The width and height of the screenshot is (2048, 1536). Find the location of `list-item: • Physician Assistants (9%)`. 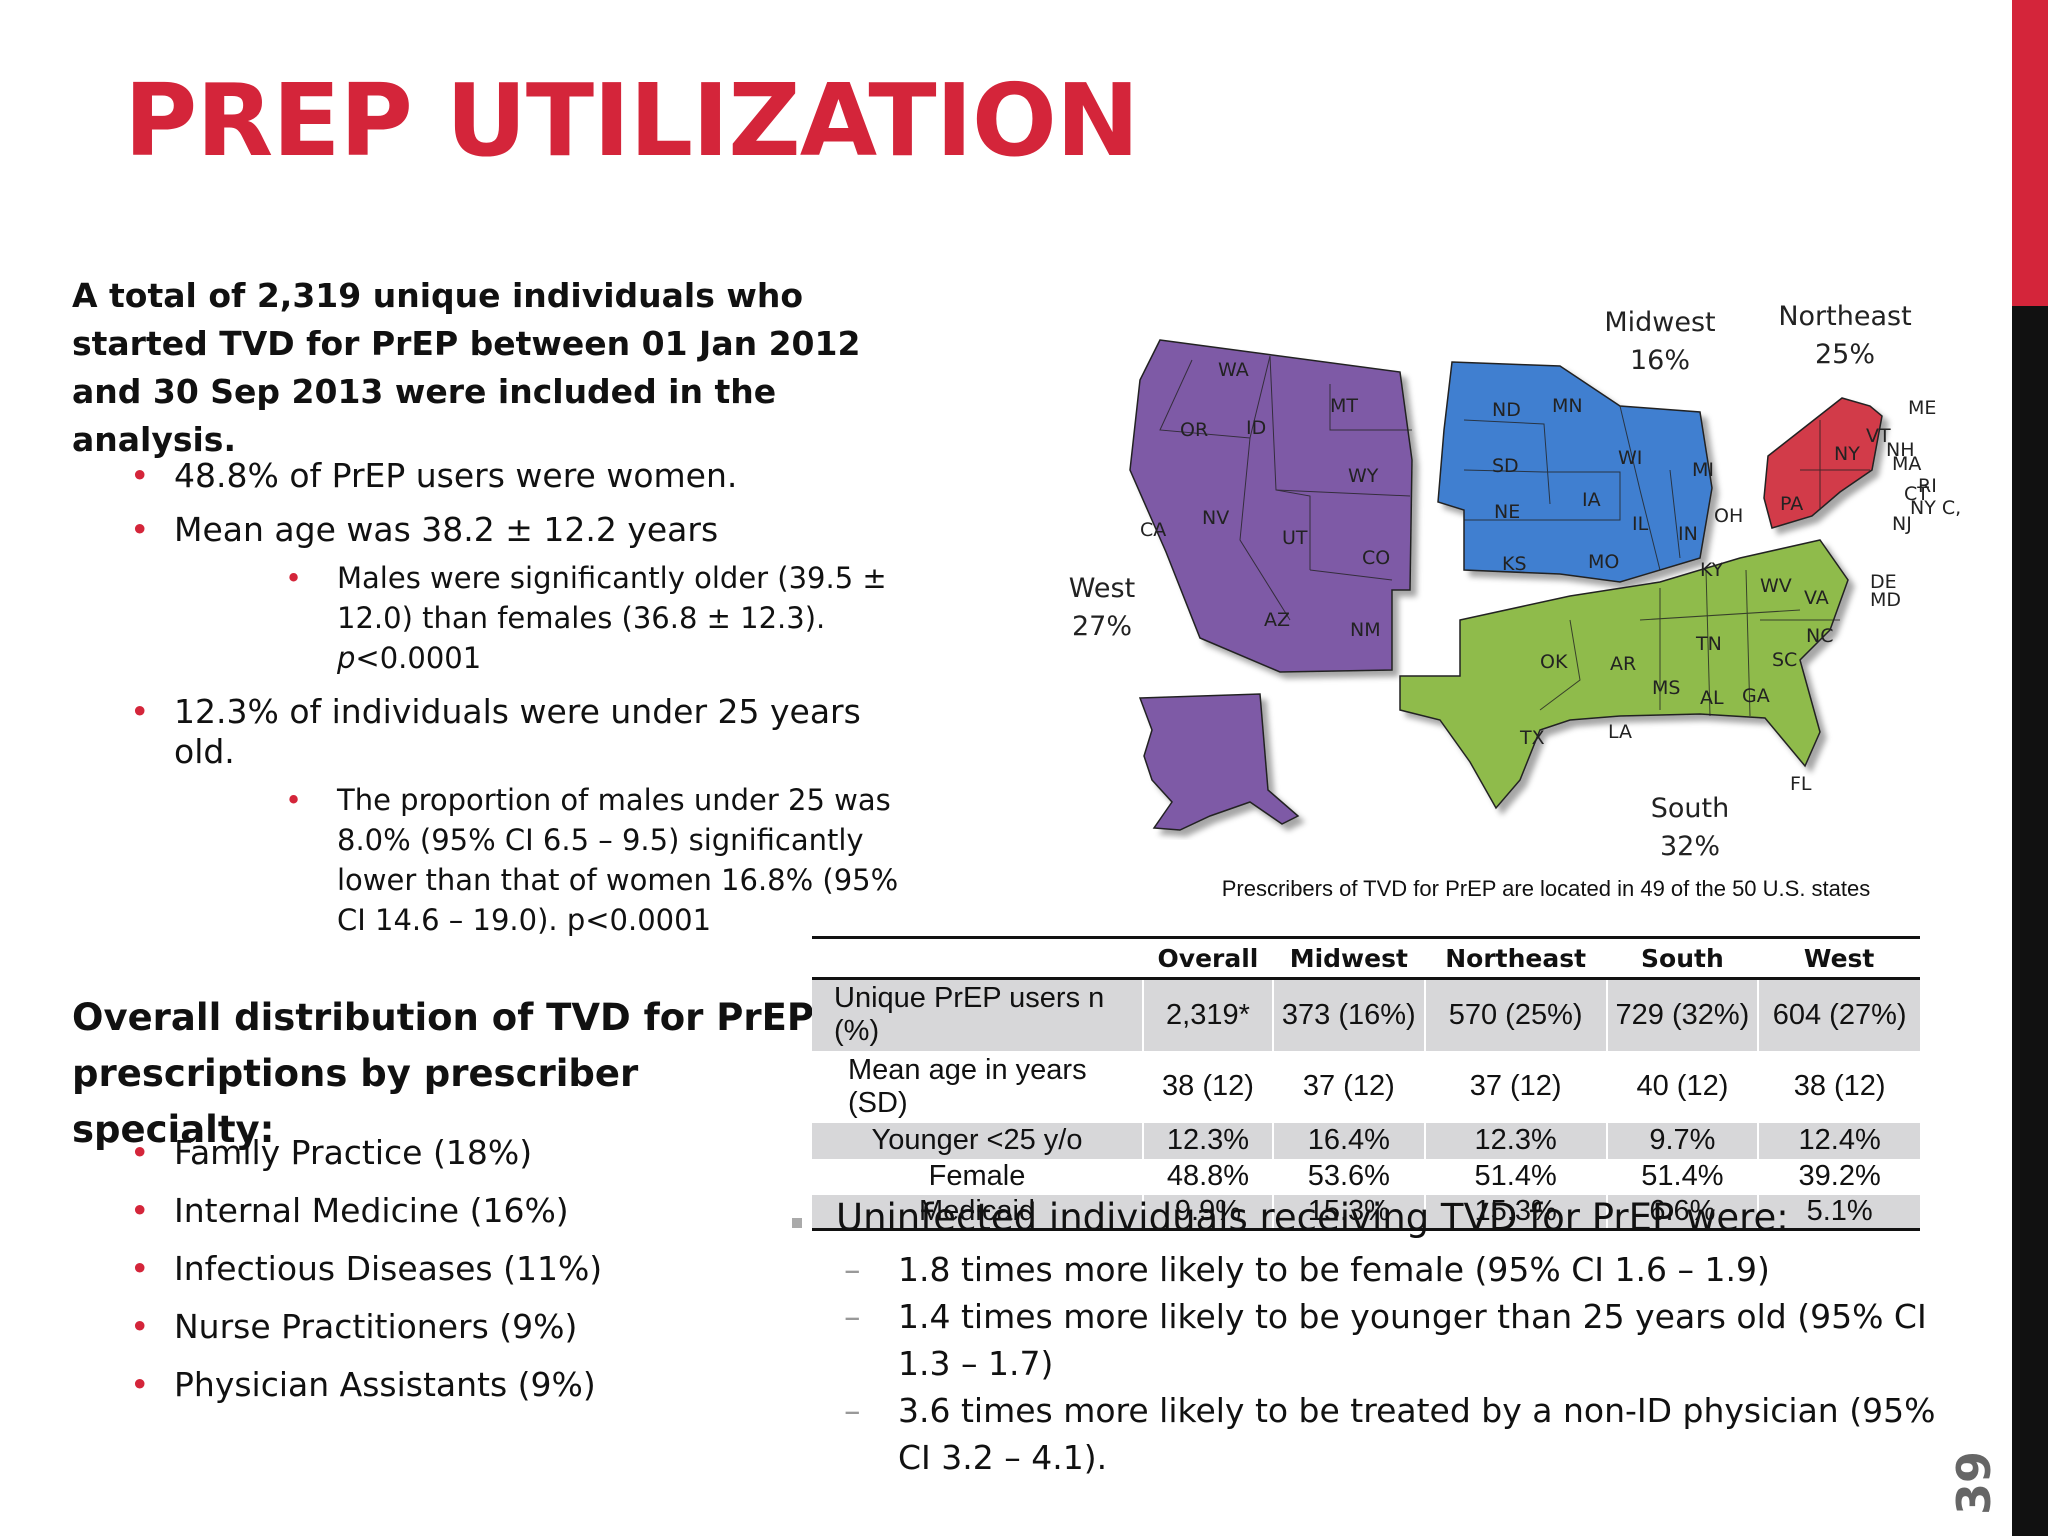

list-item: • Physician Assistants (9%) is located at coordinates (363, 1384).